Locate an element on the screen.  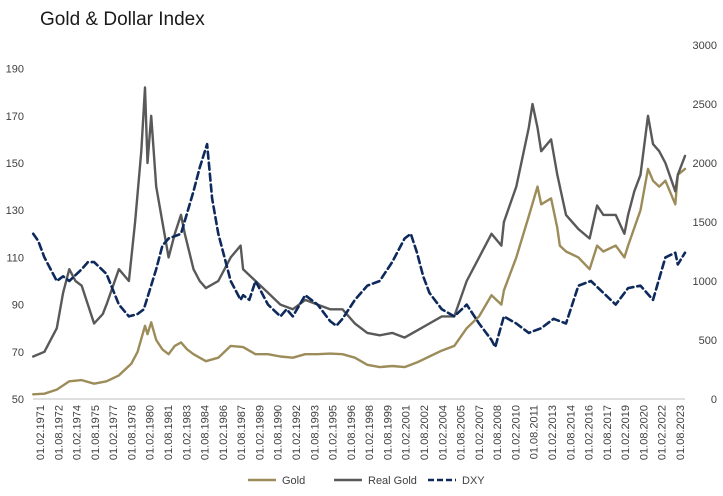
x-tick-label: 01.08.2002 is located at coordinates (425, 432).